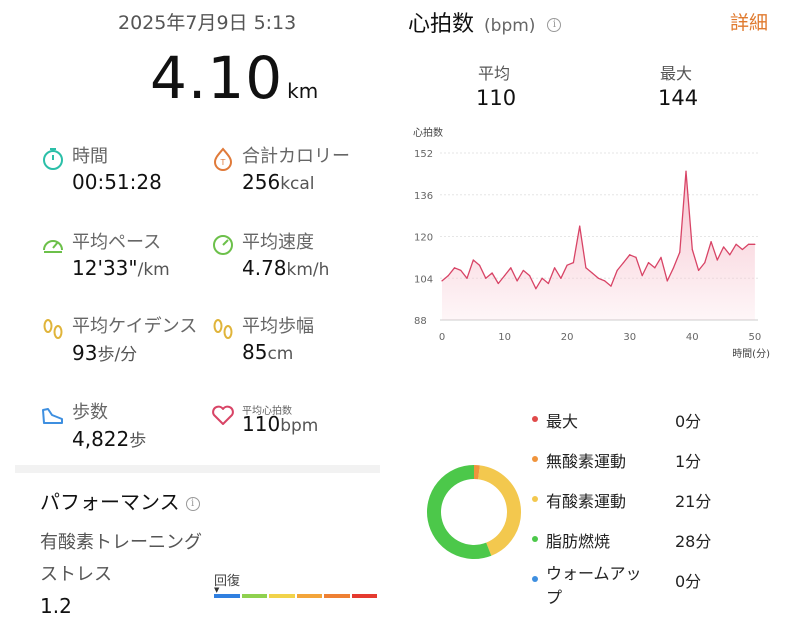  I want to click on zone-name: 無酸素運動, so click(586, 461).